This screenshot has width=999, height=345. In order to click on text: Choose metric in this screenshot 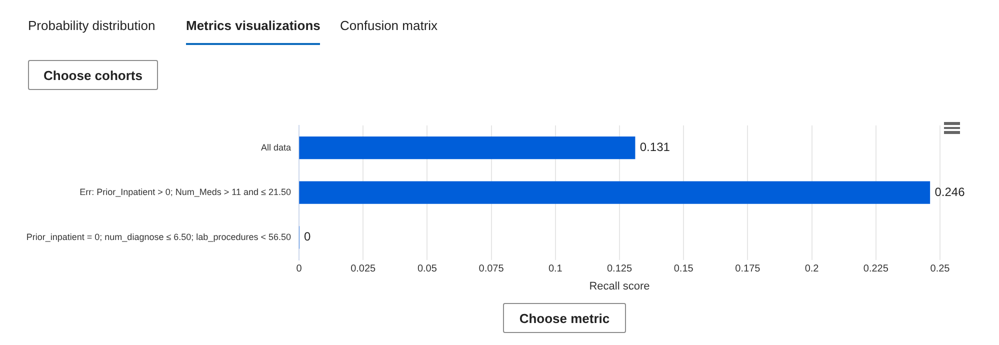, I will do `click(564, 318)`.